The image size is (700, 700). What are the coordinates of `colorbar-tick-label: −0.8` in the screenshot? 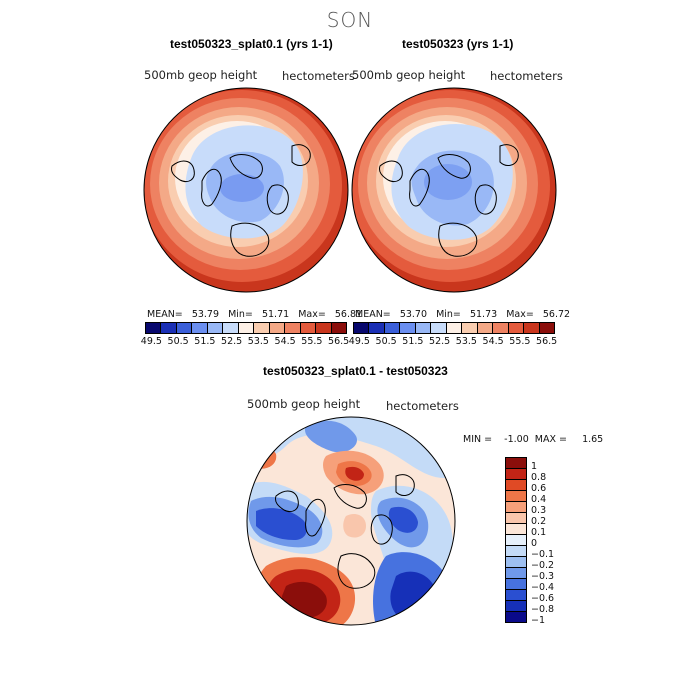 It's located at (543, 609).